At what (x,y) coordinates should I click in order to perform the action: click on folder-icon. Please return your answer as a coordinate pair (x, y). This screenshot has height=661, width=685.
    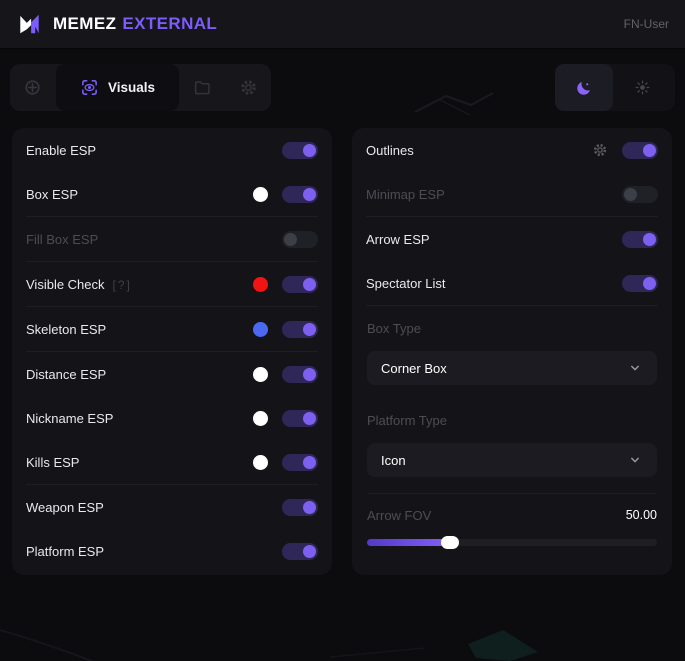
    Looking at the image, I should click on (202, 88).